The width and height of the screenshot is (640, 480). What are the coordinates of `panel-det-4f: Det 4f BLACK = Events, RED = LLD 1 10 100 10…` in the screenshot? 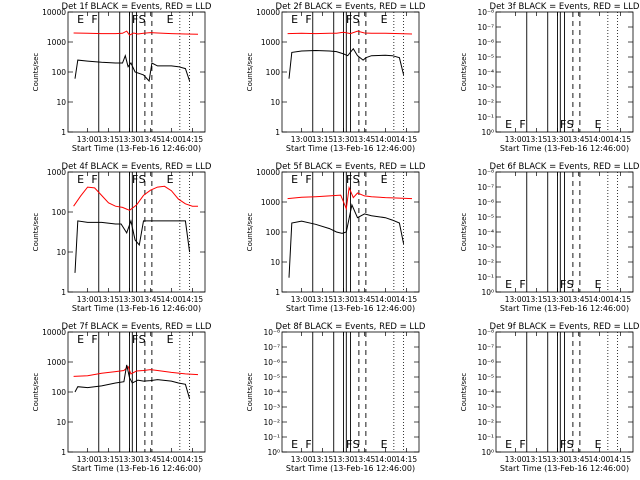 It's located at (122, 237).